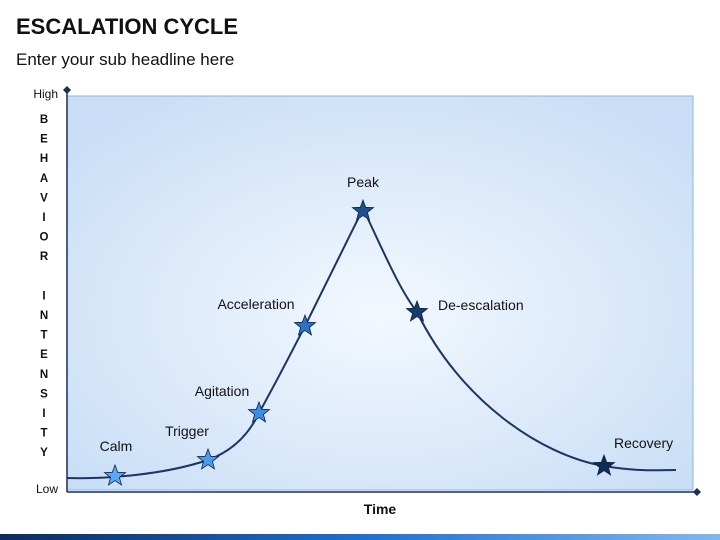 Image resolution: width=720 pixels, height=540 pixels. I want to click on y-low-label: Low, so click(47, 489).